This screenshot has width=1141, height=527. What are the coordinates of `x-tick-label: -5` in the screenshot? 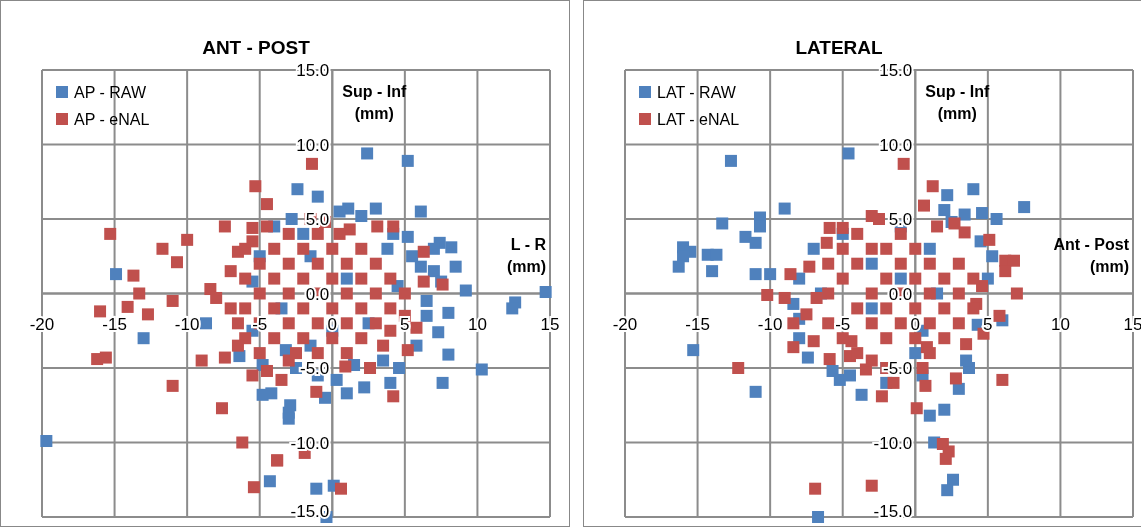 It's located at (843, 324).